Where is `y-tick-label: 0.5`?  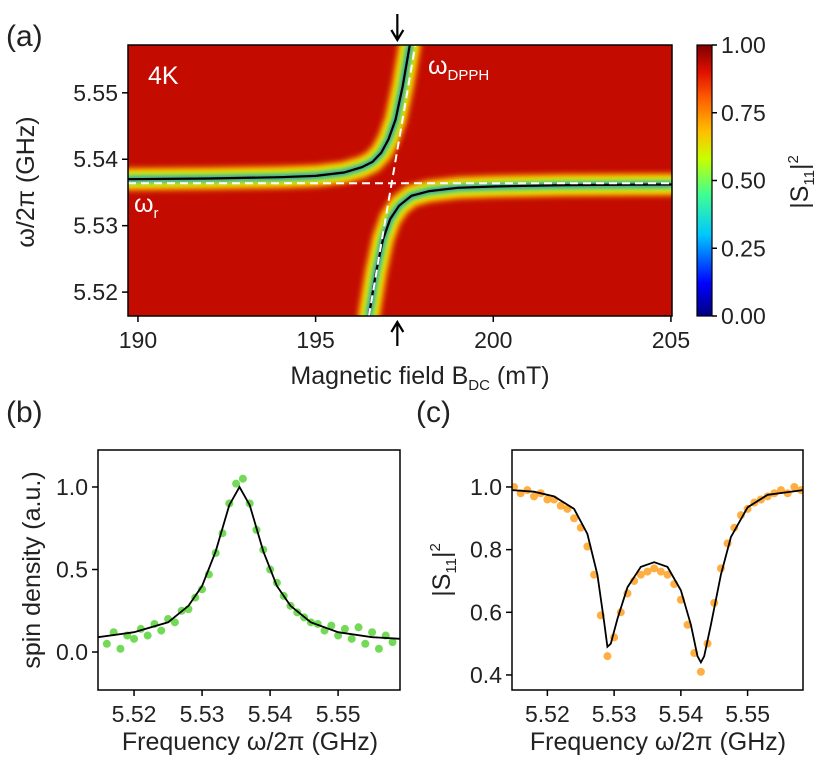 y-tick-label: 0.5 is located at coordinates (72, 570).